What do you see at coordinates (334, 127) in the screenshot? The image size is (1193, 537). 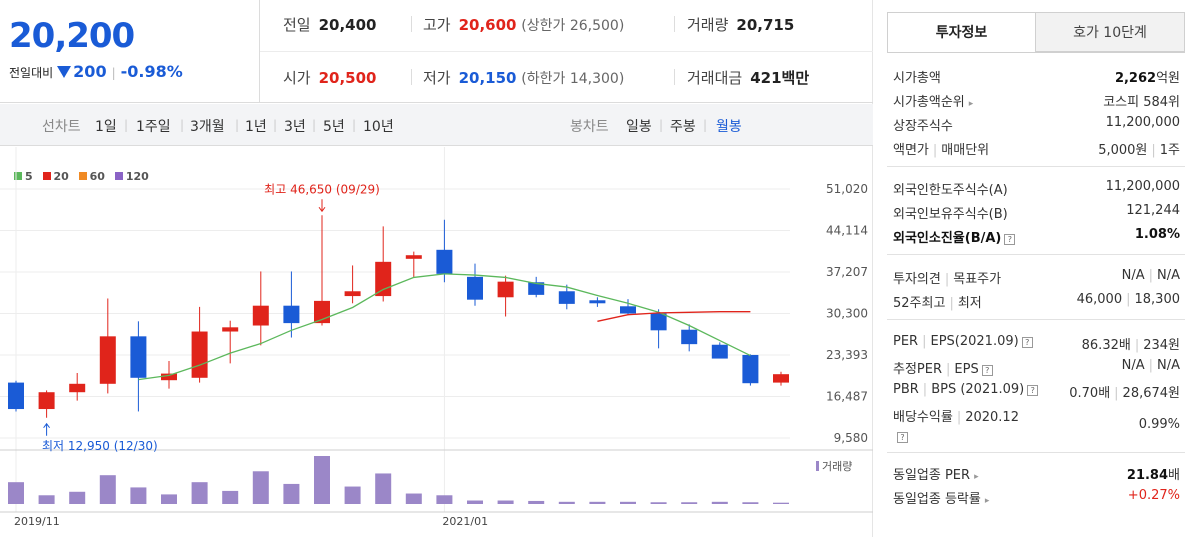 I see `period-5y: 5년` at bounding box center [334, 127].